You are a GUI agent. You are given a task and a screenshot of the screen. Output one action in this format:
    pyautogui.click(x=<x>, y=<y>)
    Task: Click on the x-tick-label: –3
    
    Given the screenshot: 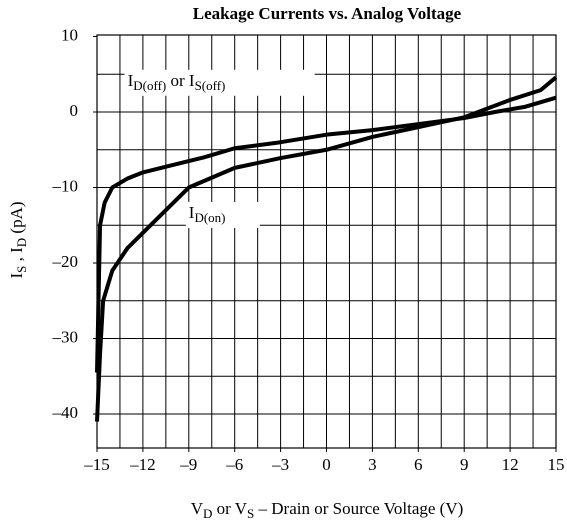 What is the action you would take?
    pyautogui.click(x=280, y=464)
    